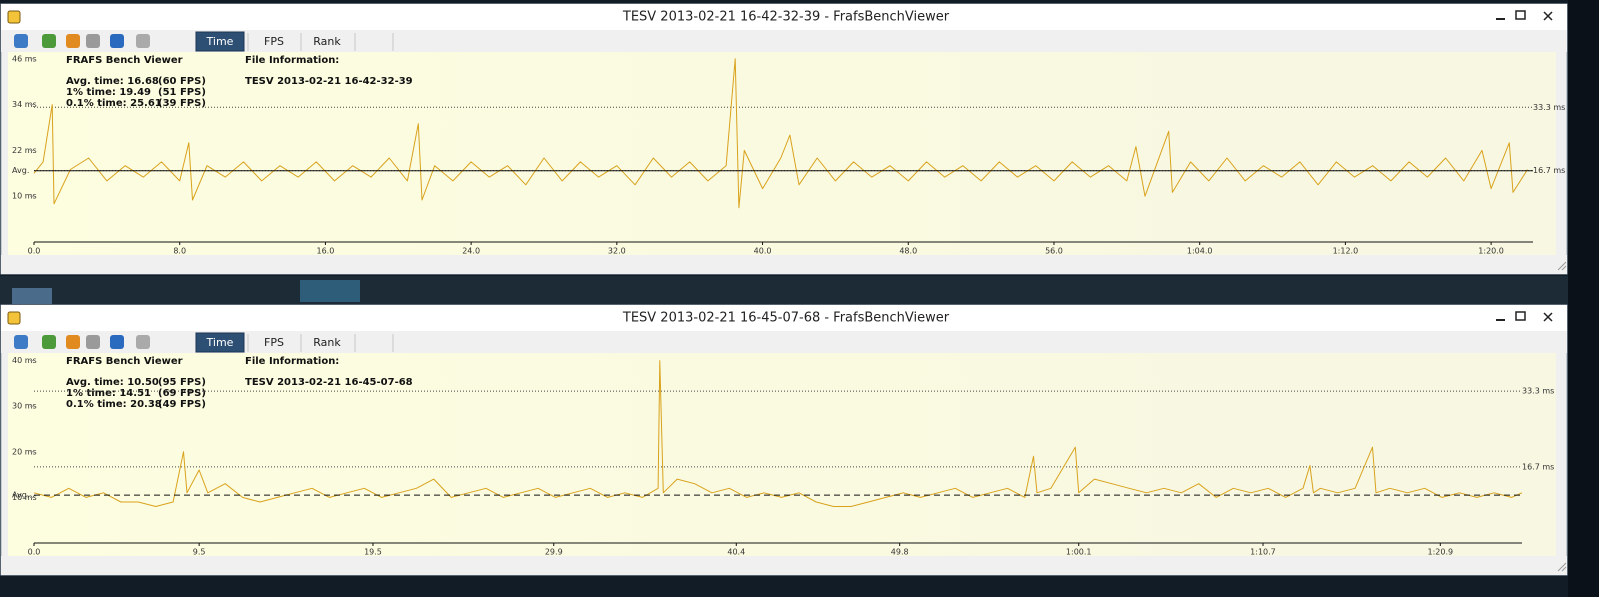  Describe the element at coordinates (1491, 251) in the screenshot. I see `x-tick-label: 1:20.0` at that location.